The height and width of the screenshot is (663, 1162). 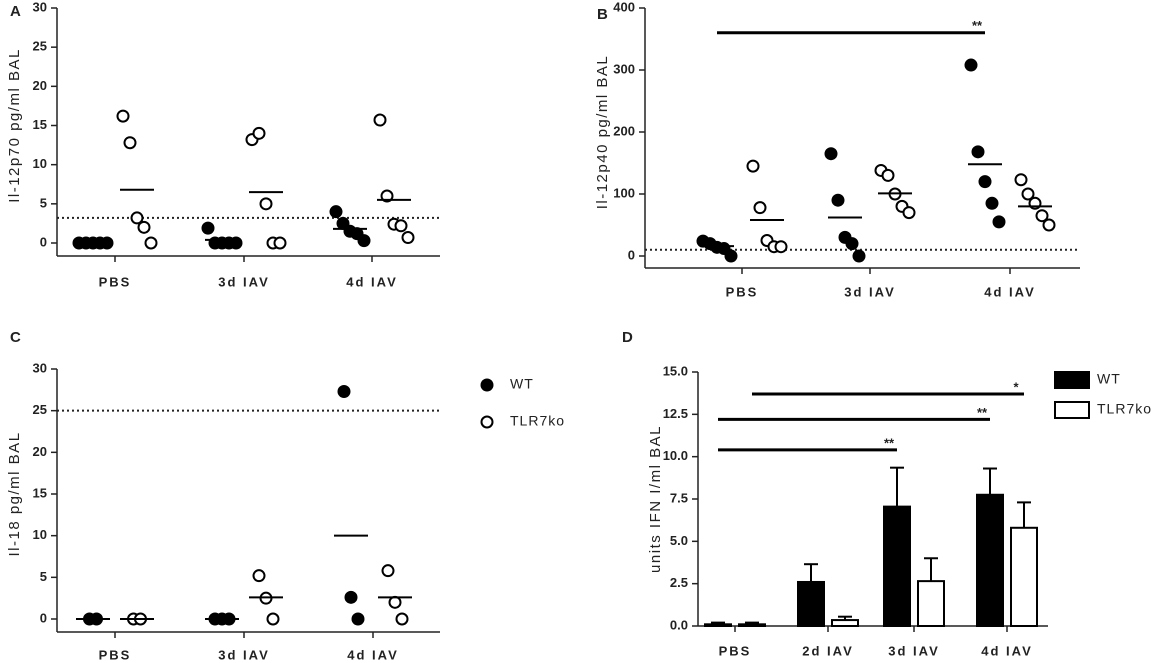 What do you see at coordinates (15, 337) in the screenshot?
I see `panel-label: C` at bounding box center [15, 337].